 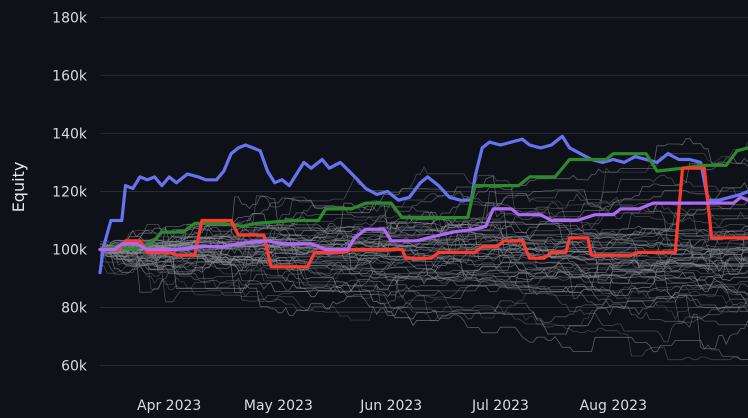 What do you see at coordinates (70, 18) in the screenshot?
I see `y-tick-label: 180k` at bounding box center [70, 18].